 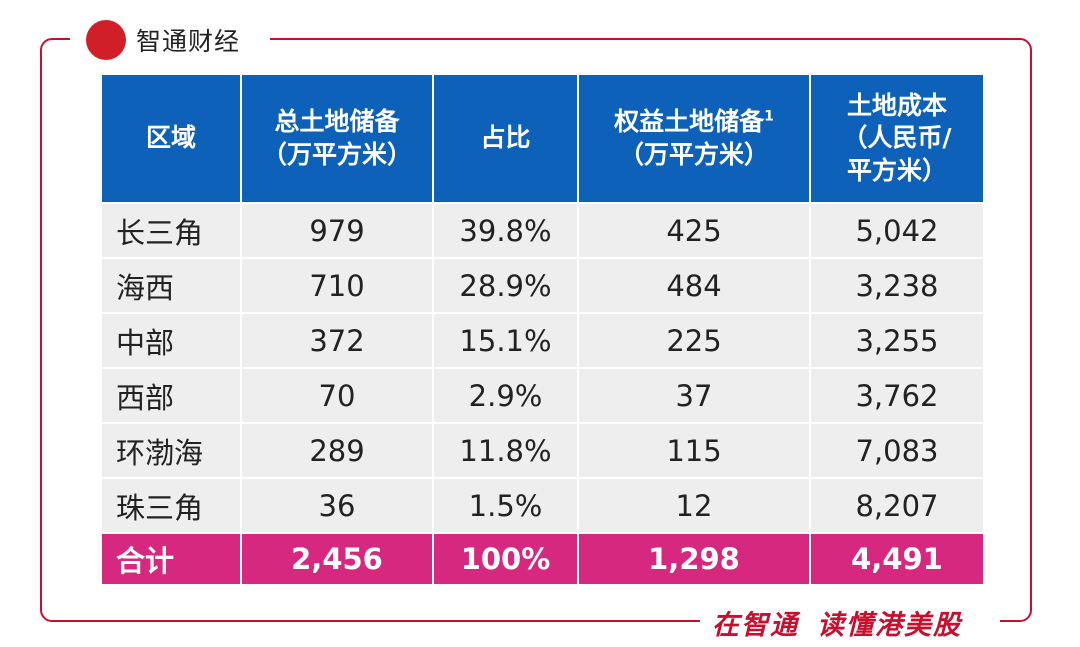 I want to click on table-row: 珠三角 36 1.5% 12 8,207, so click(x=542, y=505).